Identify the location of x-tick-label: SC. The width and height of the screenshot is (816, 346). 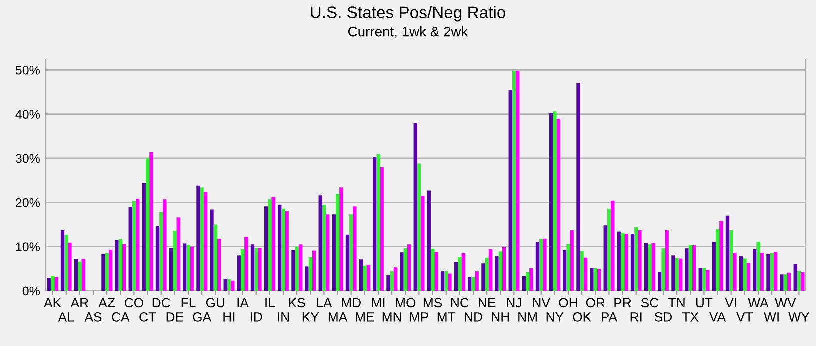
(650, 303).